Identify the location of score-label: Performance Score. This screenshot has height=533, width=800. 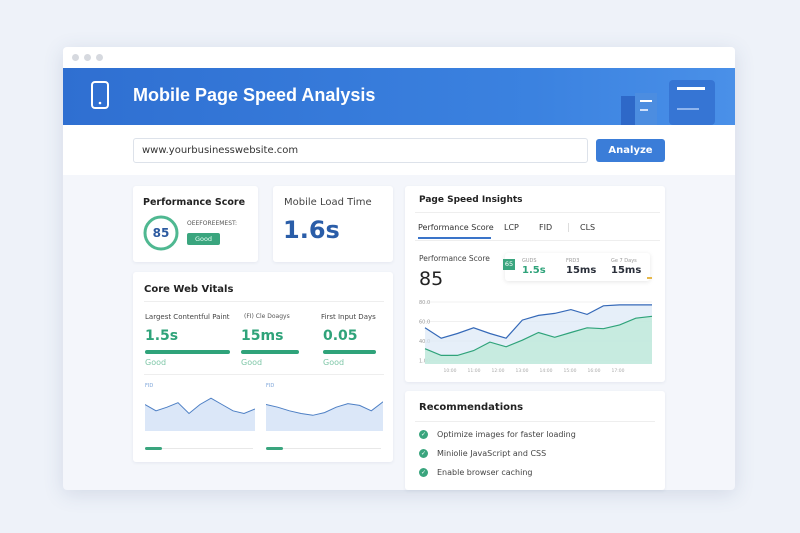
(454, 258).